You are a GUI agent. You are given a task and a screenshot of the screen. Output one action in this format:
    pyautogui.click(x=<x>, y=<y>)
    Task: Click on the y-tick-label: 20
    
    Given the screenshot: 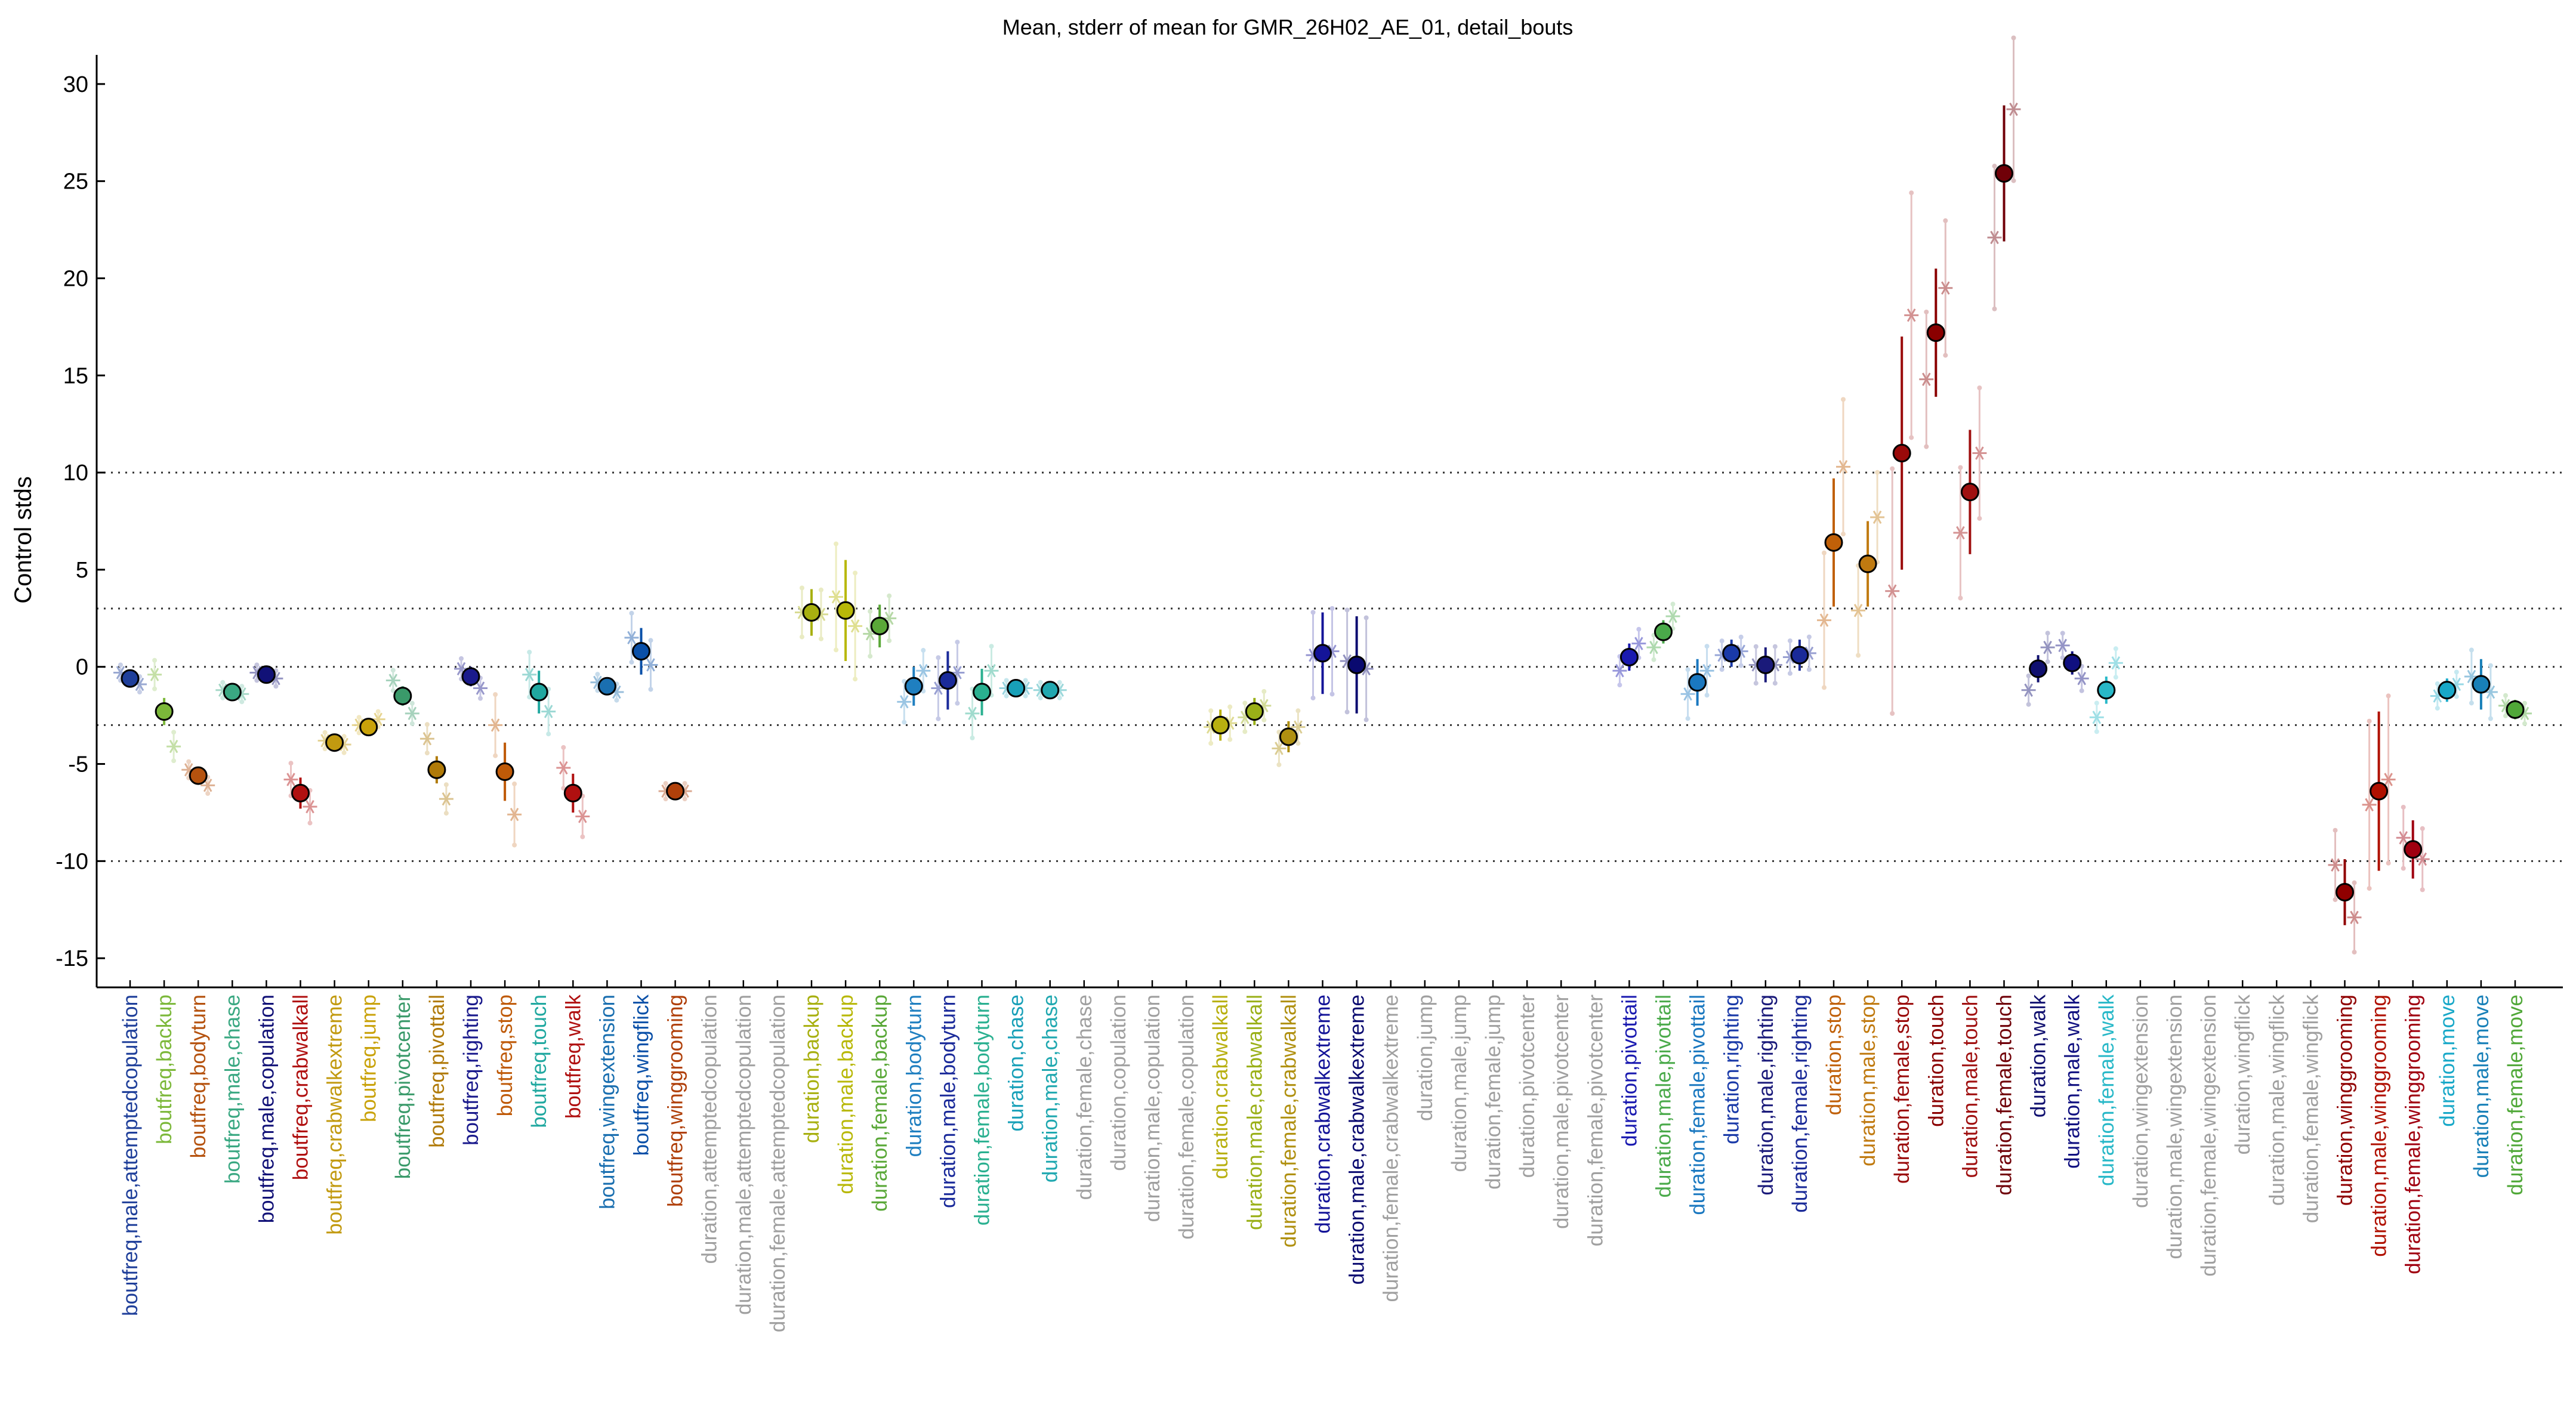 What is the action you would take?
    pyautogui.click(x=75, y=278)
    